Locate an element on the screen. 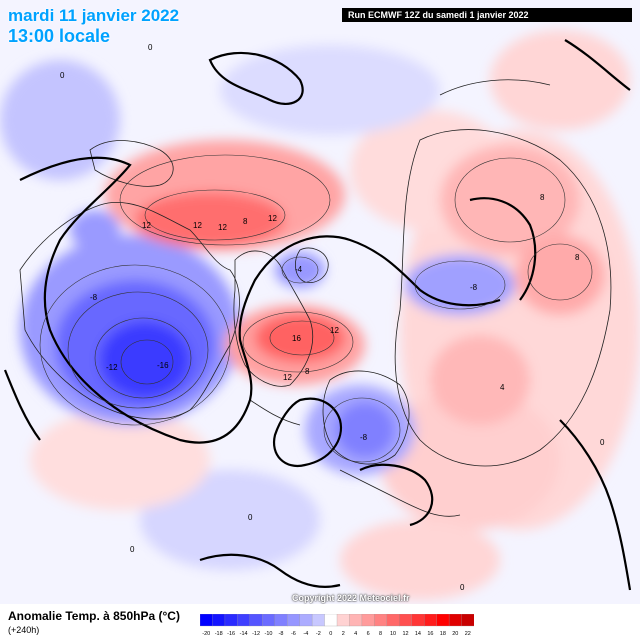 The image size is (640, 640). forecast-date: mardi 11 janvier 2022 is located at coordinates (94, 15).